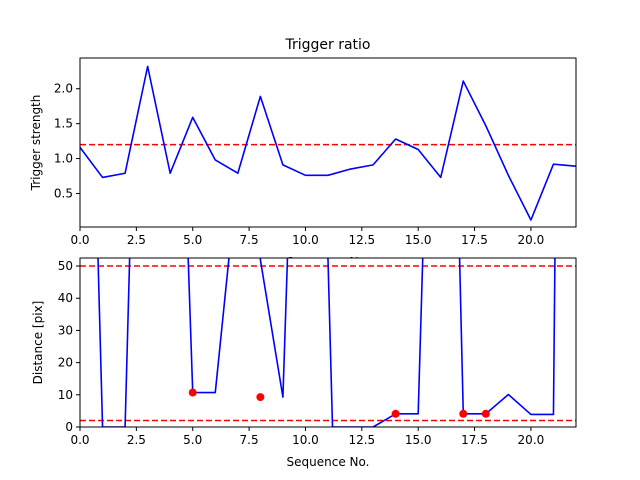 This screenshot has height=480, width=640. What do you see at coordinates (63, 89) in the screenshot?
I see `y-tick-label-3: 2.0` at bounding box center [63, 89].